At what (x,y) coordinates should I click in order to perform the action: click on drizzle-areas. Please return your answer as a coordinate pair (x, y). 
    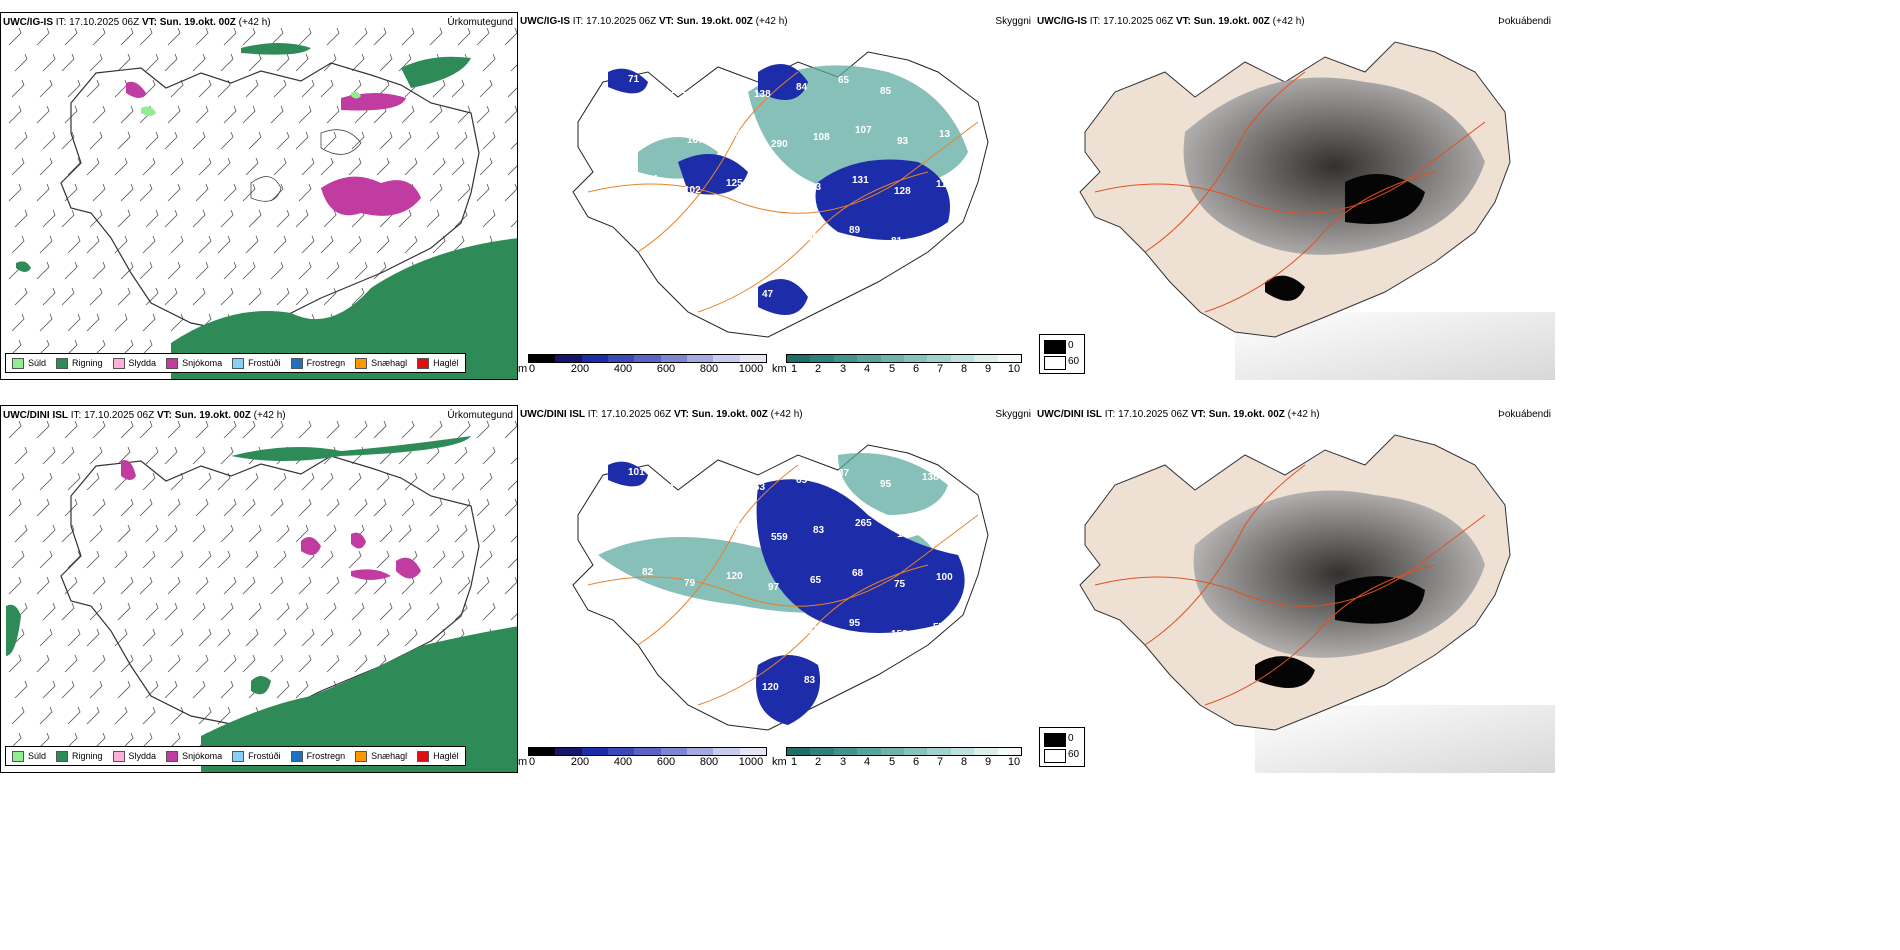
    Looking at the image, I should click on (251, 103).